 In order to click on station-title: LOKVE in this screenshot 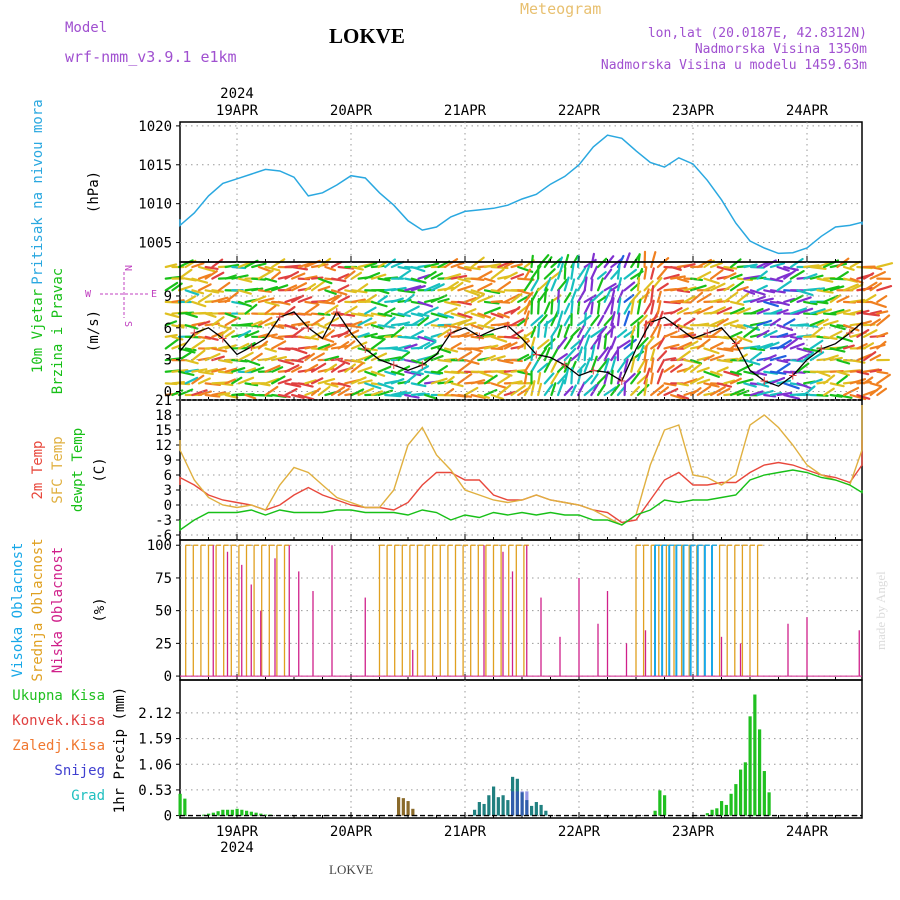, I will do `click(367, 36)`.